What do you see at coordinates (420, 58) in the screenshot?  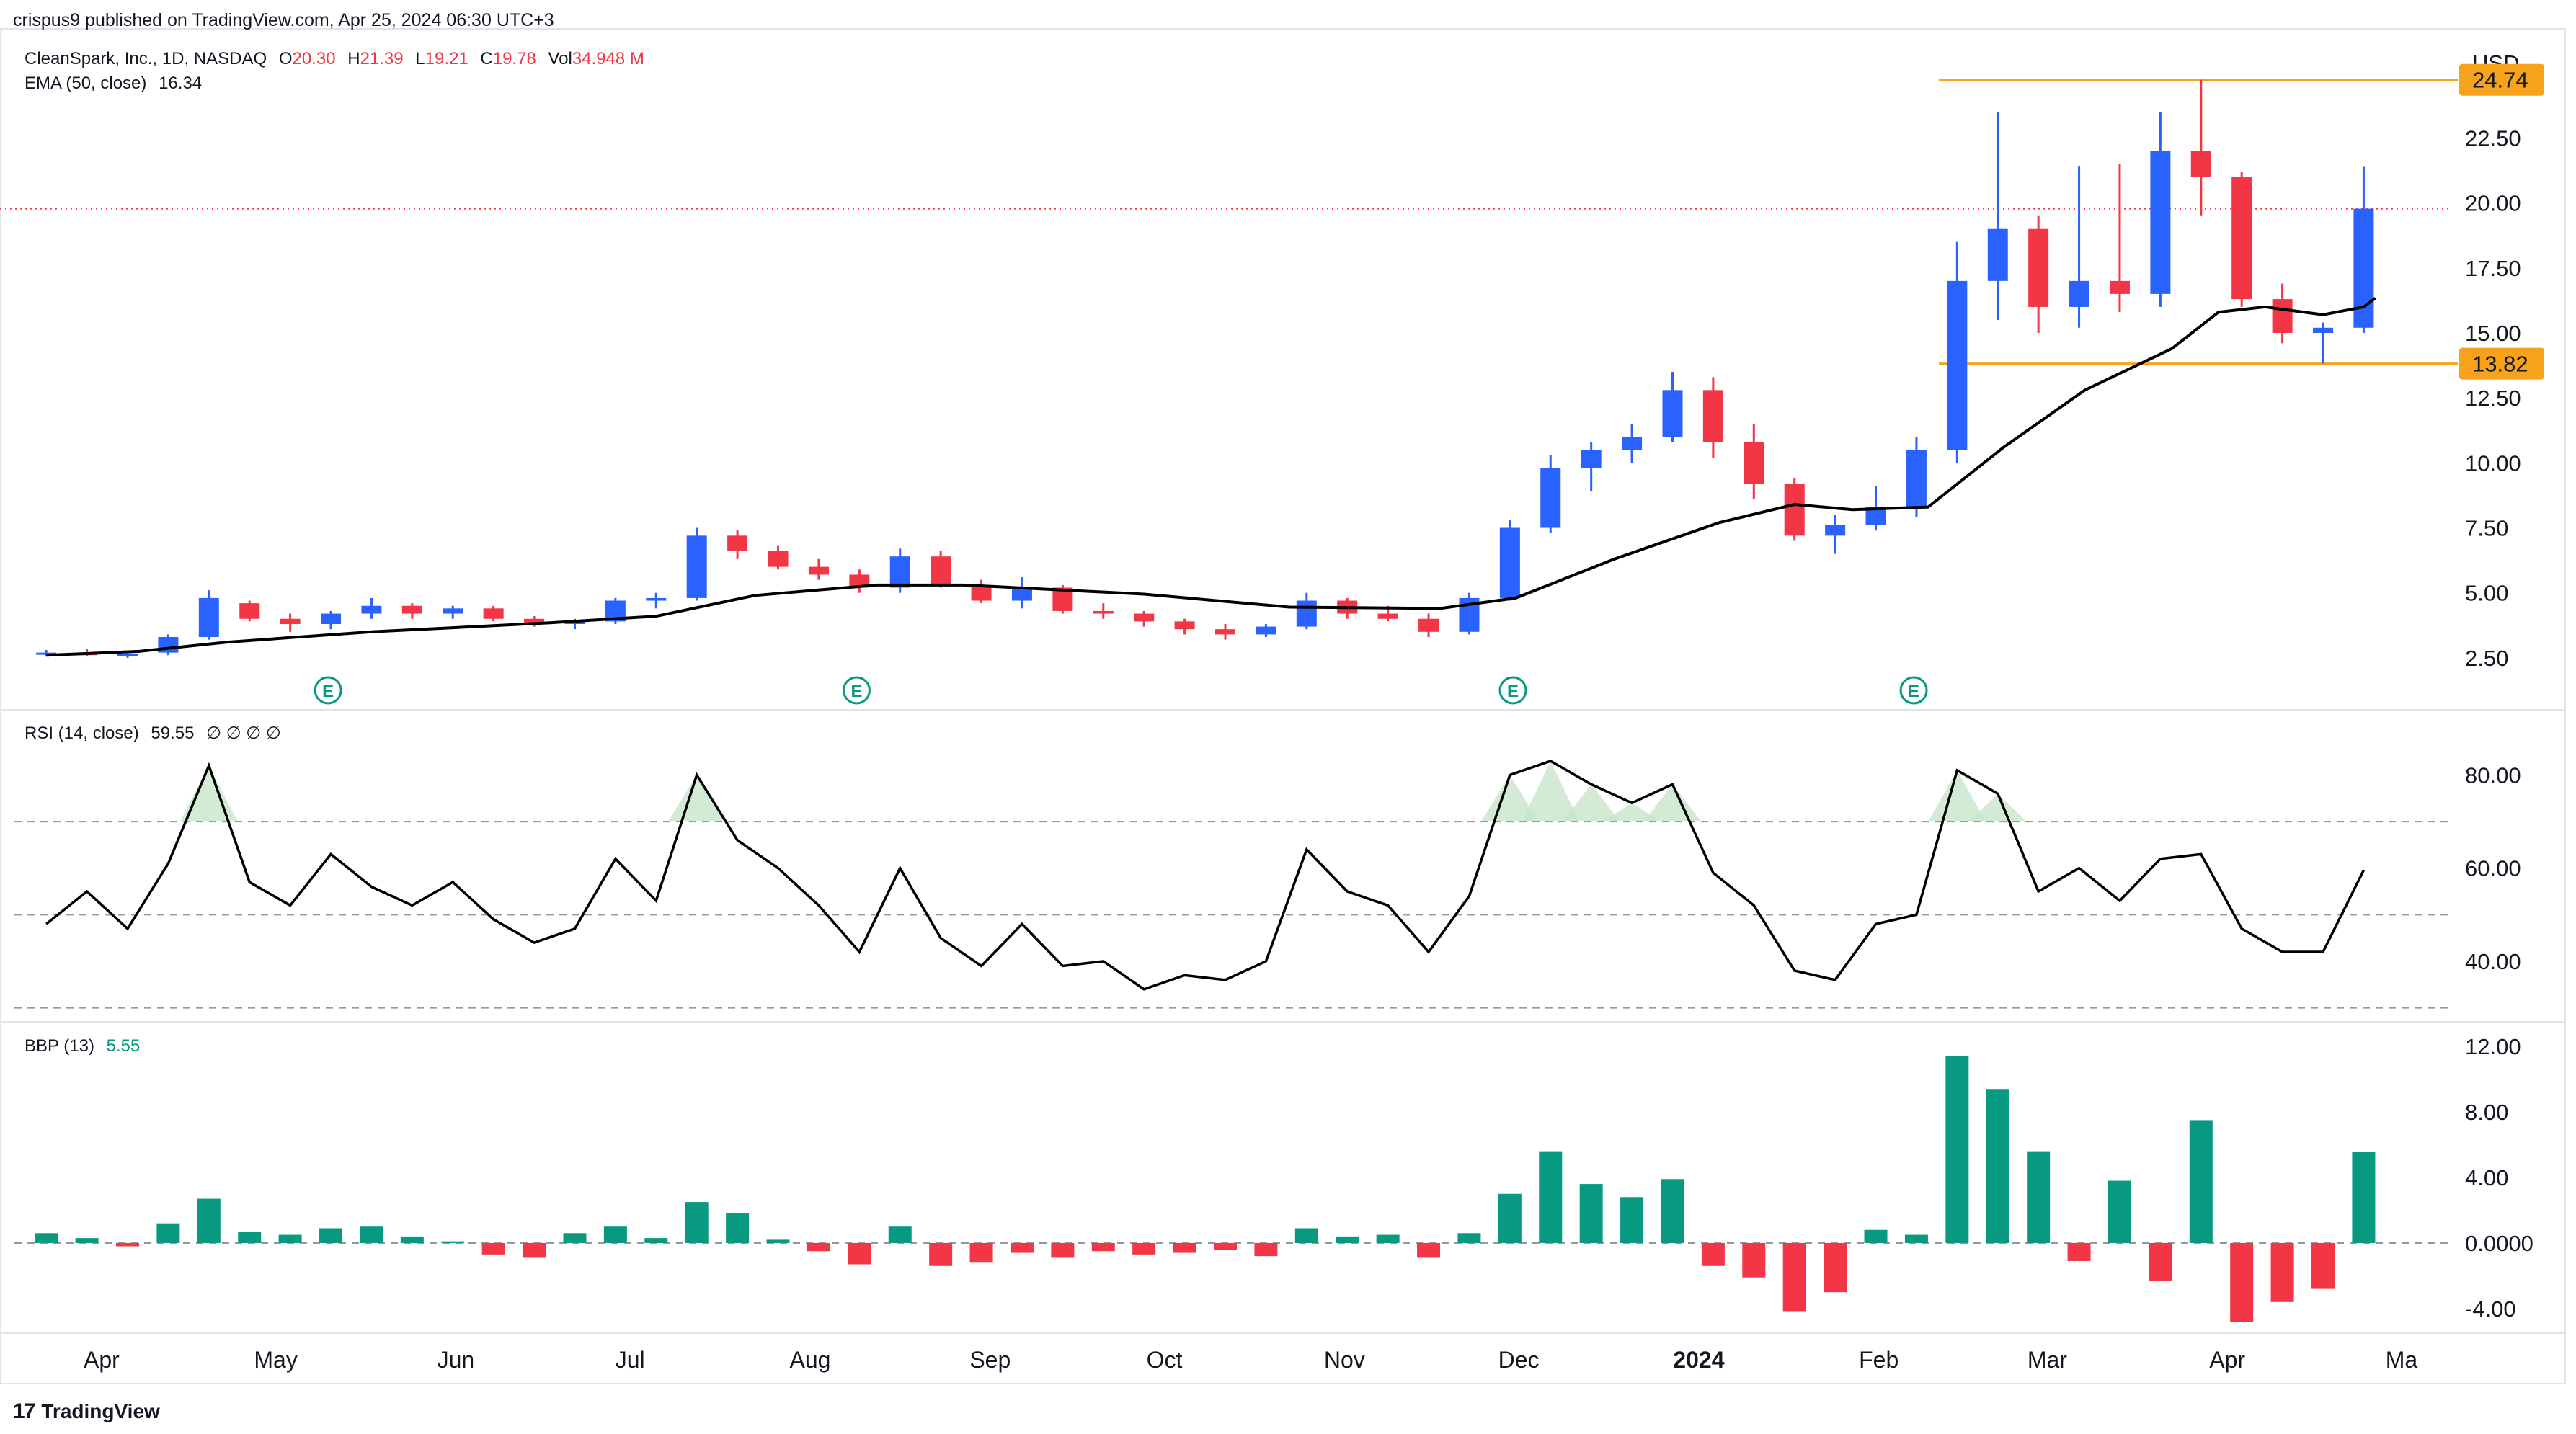 I see `low-label: L` at bounding box center [420, 58].